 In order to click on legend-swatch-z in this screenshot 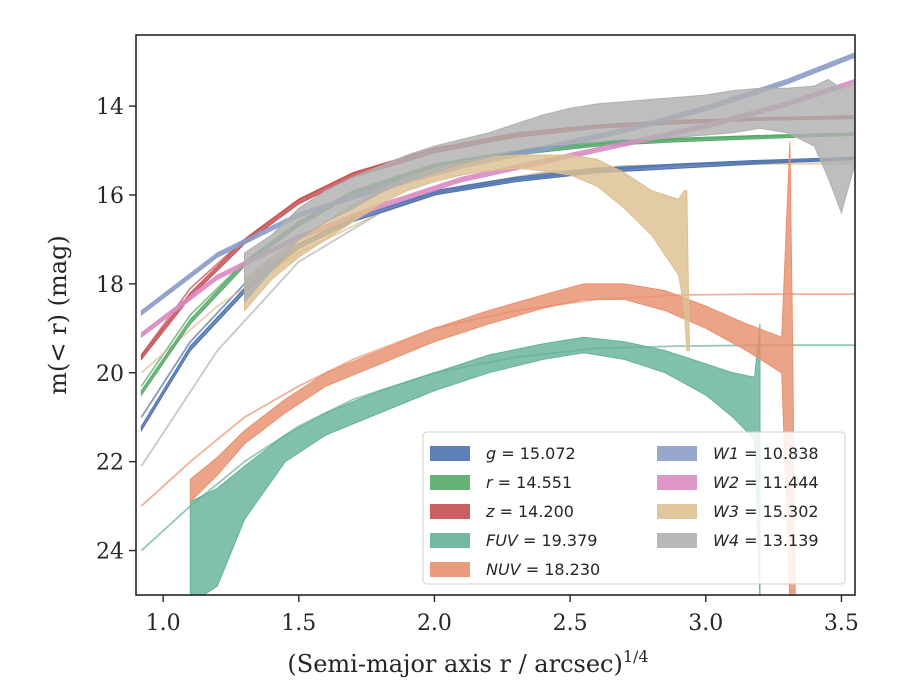, I will do `click(450, 511)`.